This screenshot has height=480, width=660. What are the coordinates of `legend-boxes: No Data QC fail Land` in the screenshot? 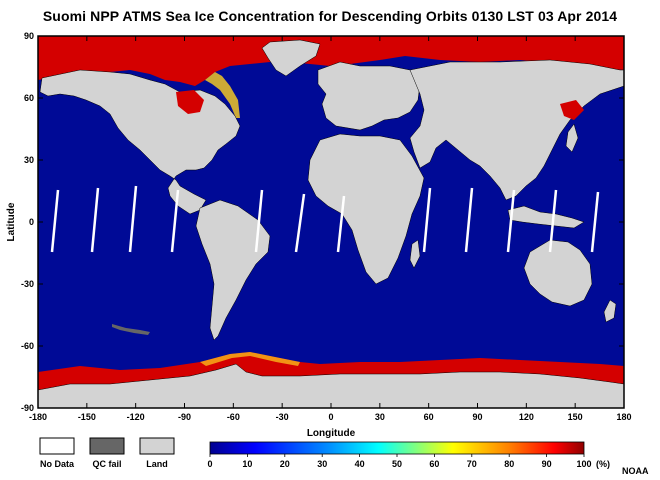 It's located at (107, 453).